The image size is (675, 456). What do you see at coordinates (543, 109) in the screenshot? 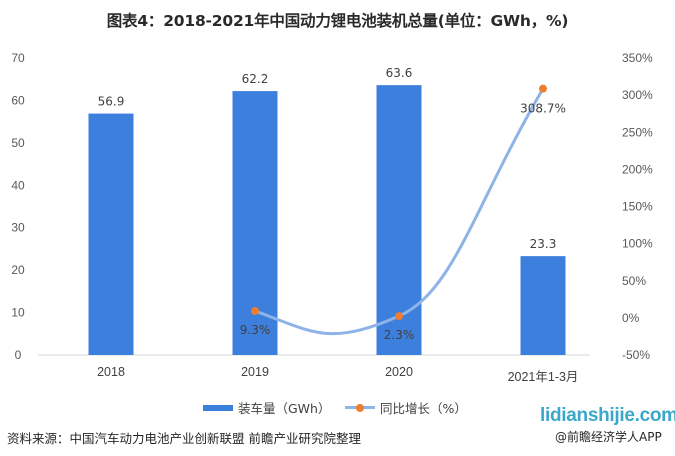
I see `line-value-label: 308.7%` at bounding box center [543, 109].